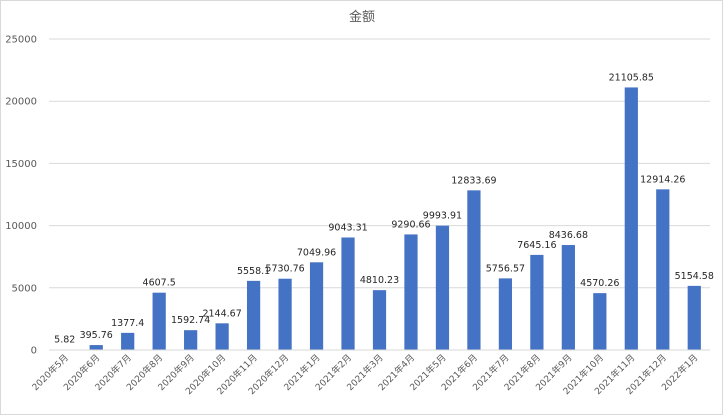 The width and height of the screenshot is (723, 415). I want to click on data-label: 2144.67, so click(221, 313).